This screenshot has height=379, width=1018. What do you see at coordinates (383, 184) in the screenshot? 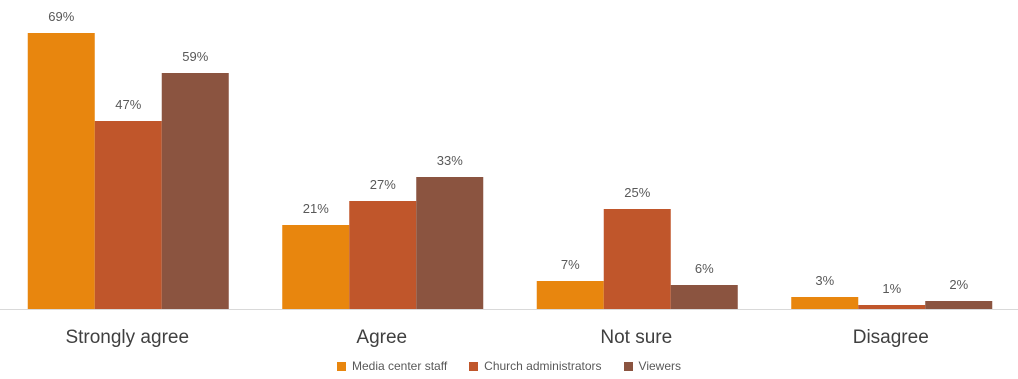
I see `data-label: 27%` at bounding box center [383, 184].